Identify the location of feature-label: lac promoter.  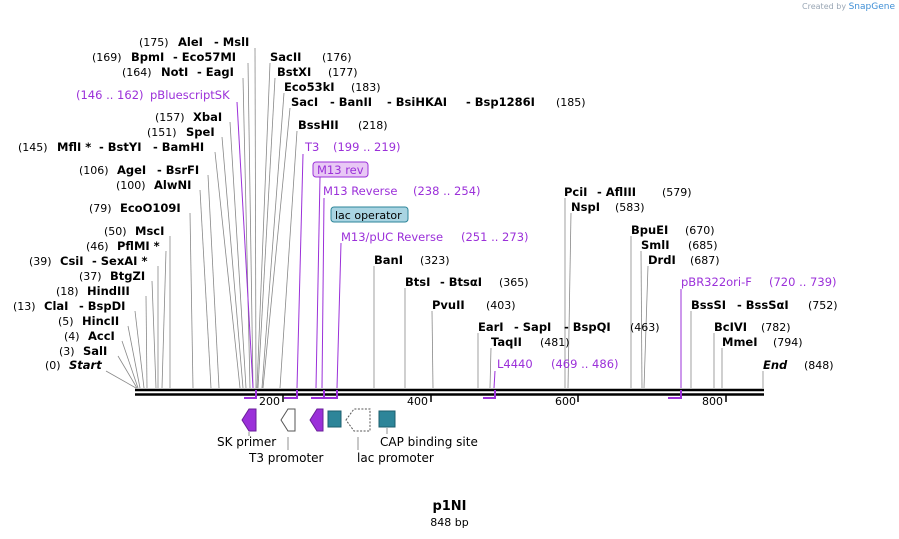
(395, 458).